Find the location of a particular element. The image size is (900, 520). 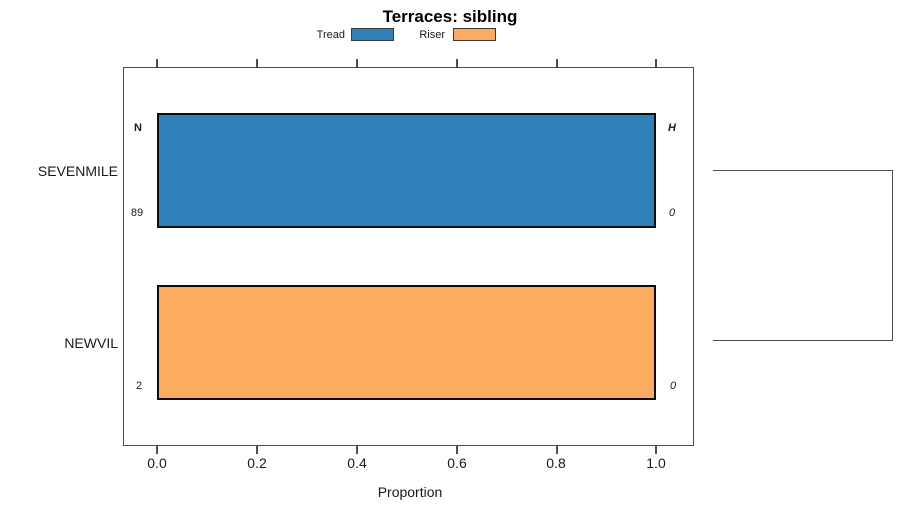

bar-newvil-riser is located at coordinates (406, 342).